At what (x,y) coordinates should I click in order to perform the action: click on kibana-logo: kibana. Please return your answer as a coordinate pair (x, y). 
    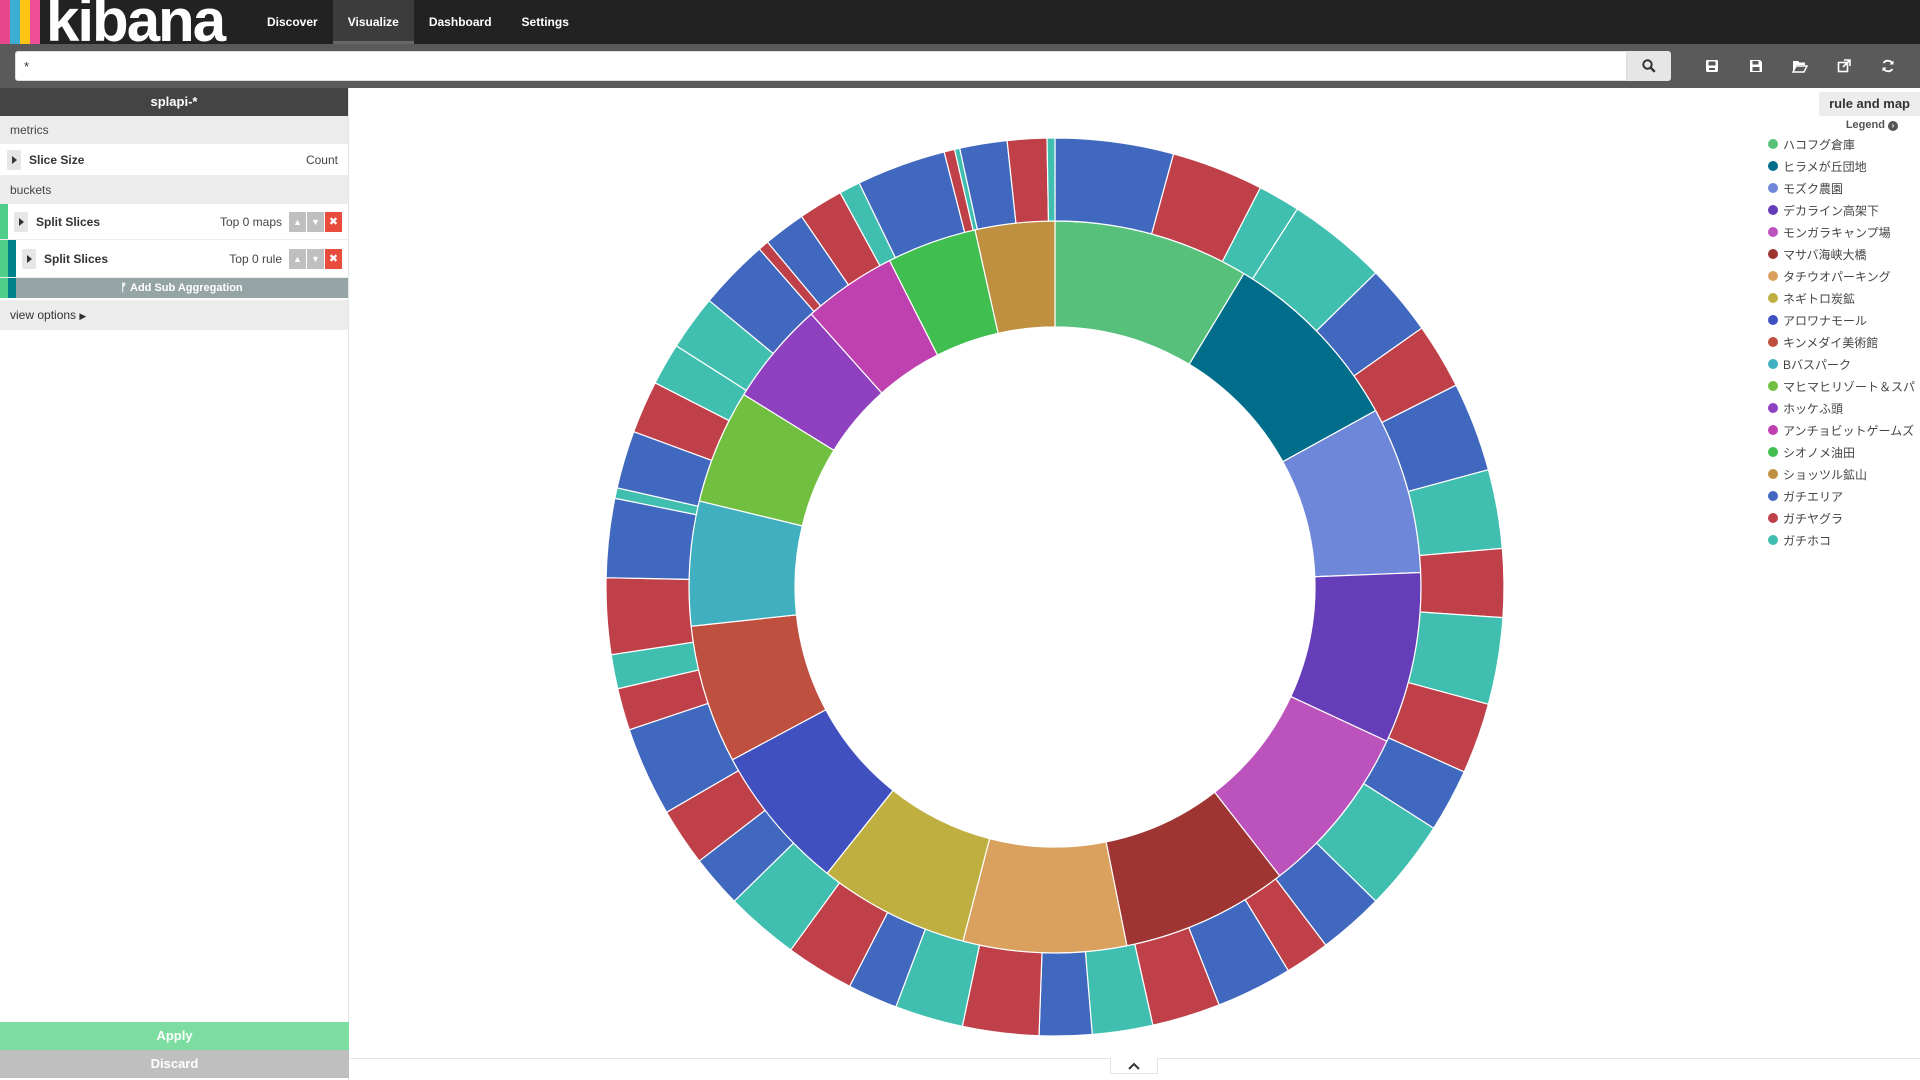
    Looking at the image, I should click on (126, 22).